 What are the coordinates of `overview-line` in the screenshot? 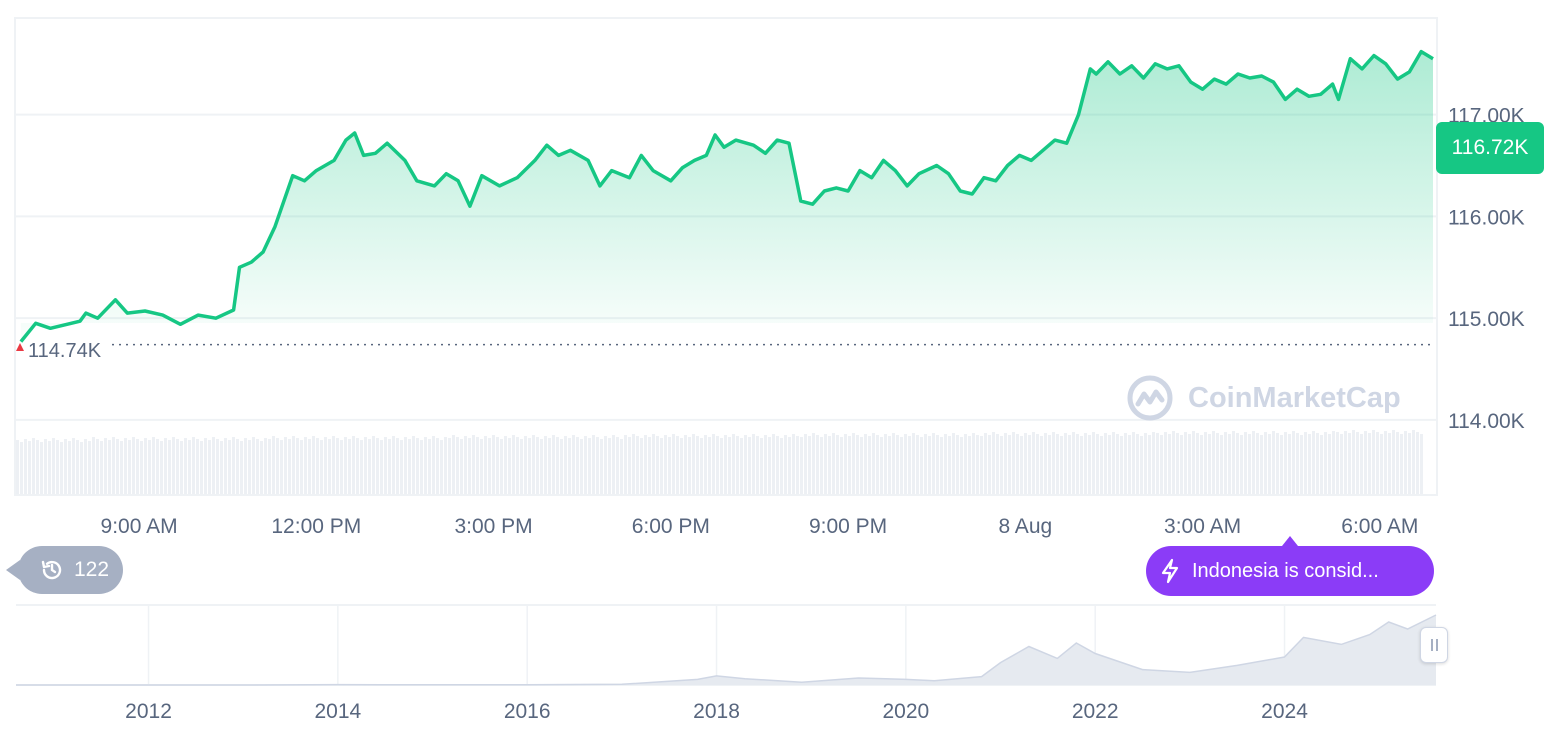 It's located at (726, 650).